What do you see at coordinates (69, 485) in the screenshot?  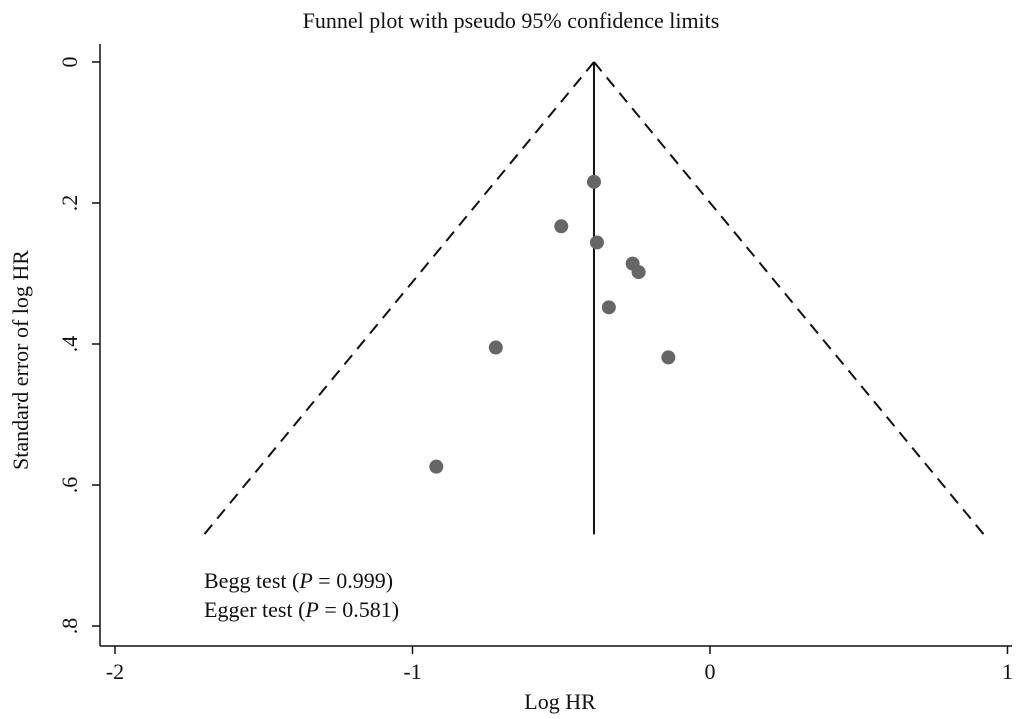 I see `y-tick-label-3: .6` at bounding box center [69, 485].